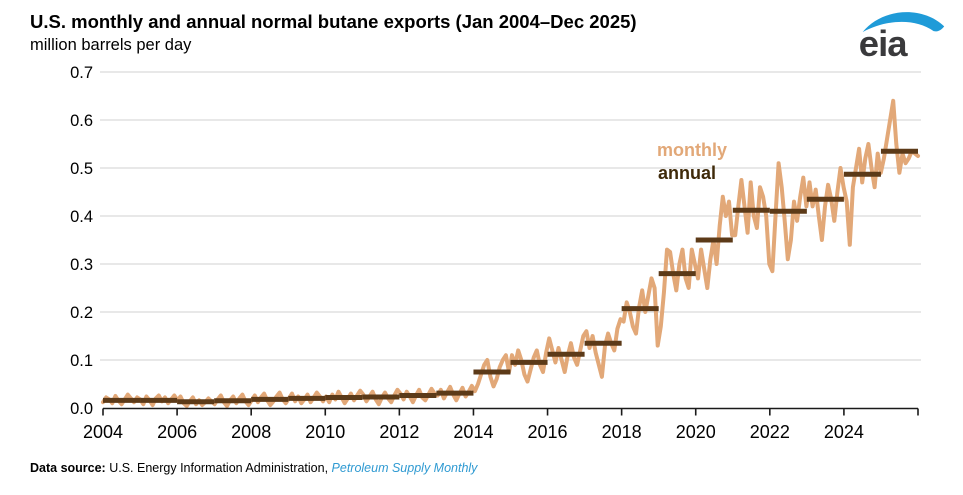  I want to click on x-tick-label: 2018, so click(622, 432).